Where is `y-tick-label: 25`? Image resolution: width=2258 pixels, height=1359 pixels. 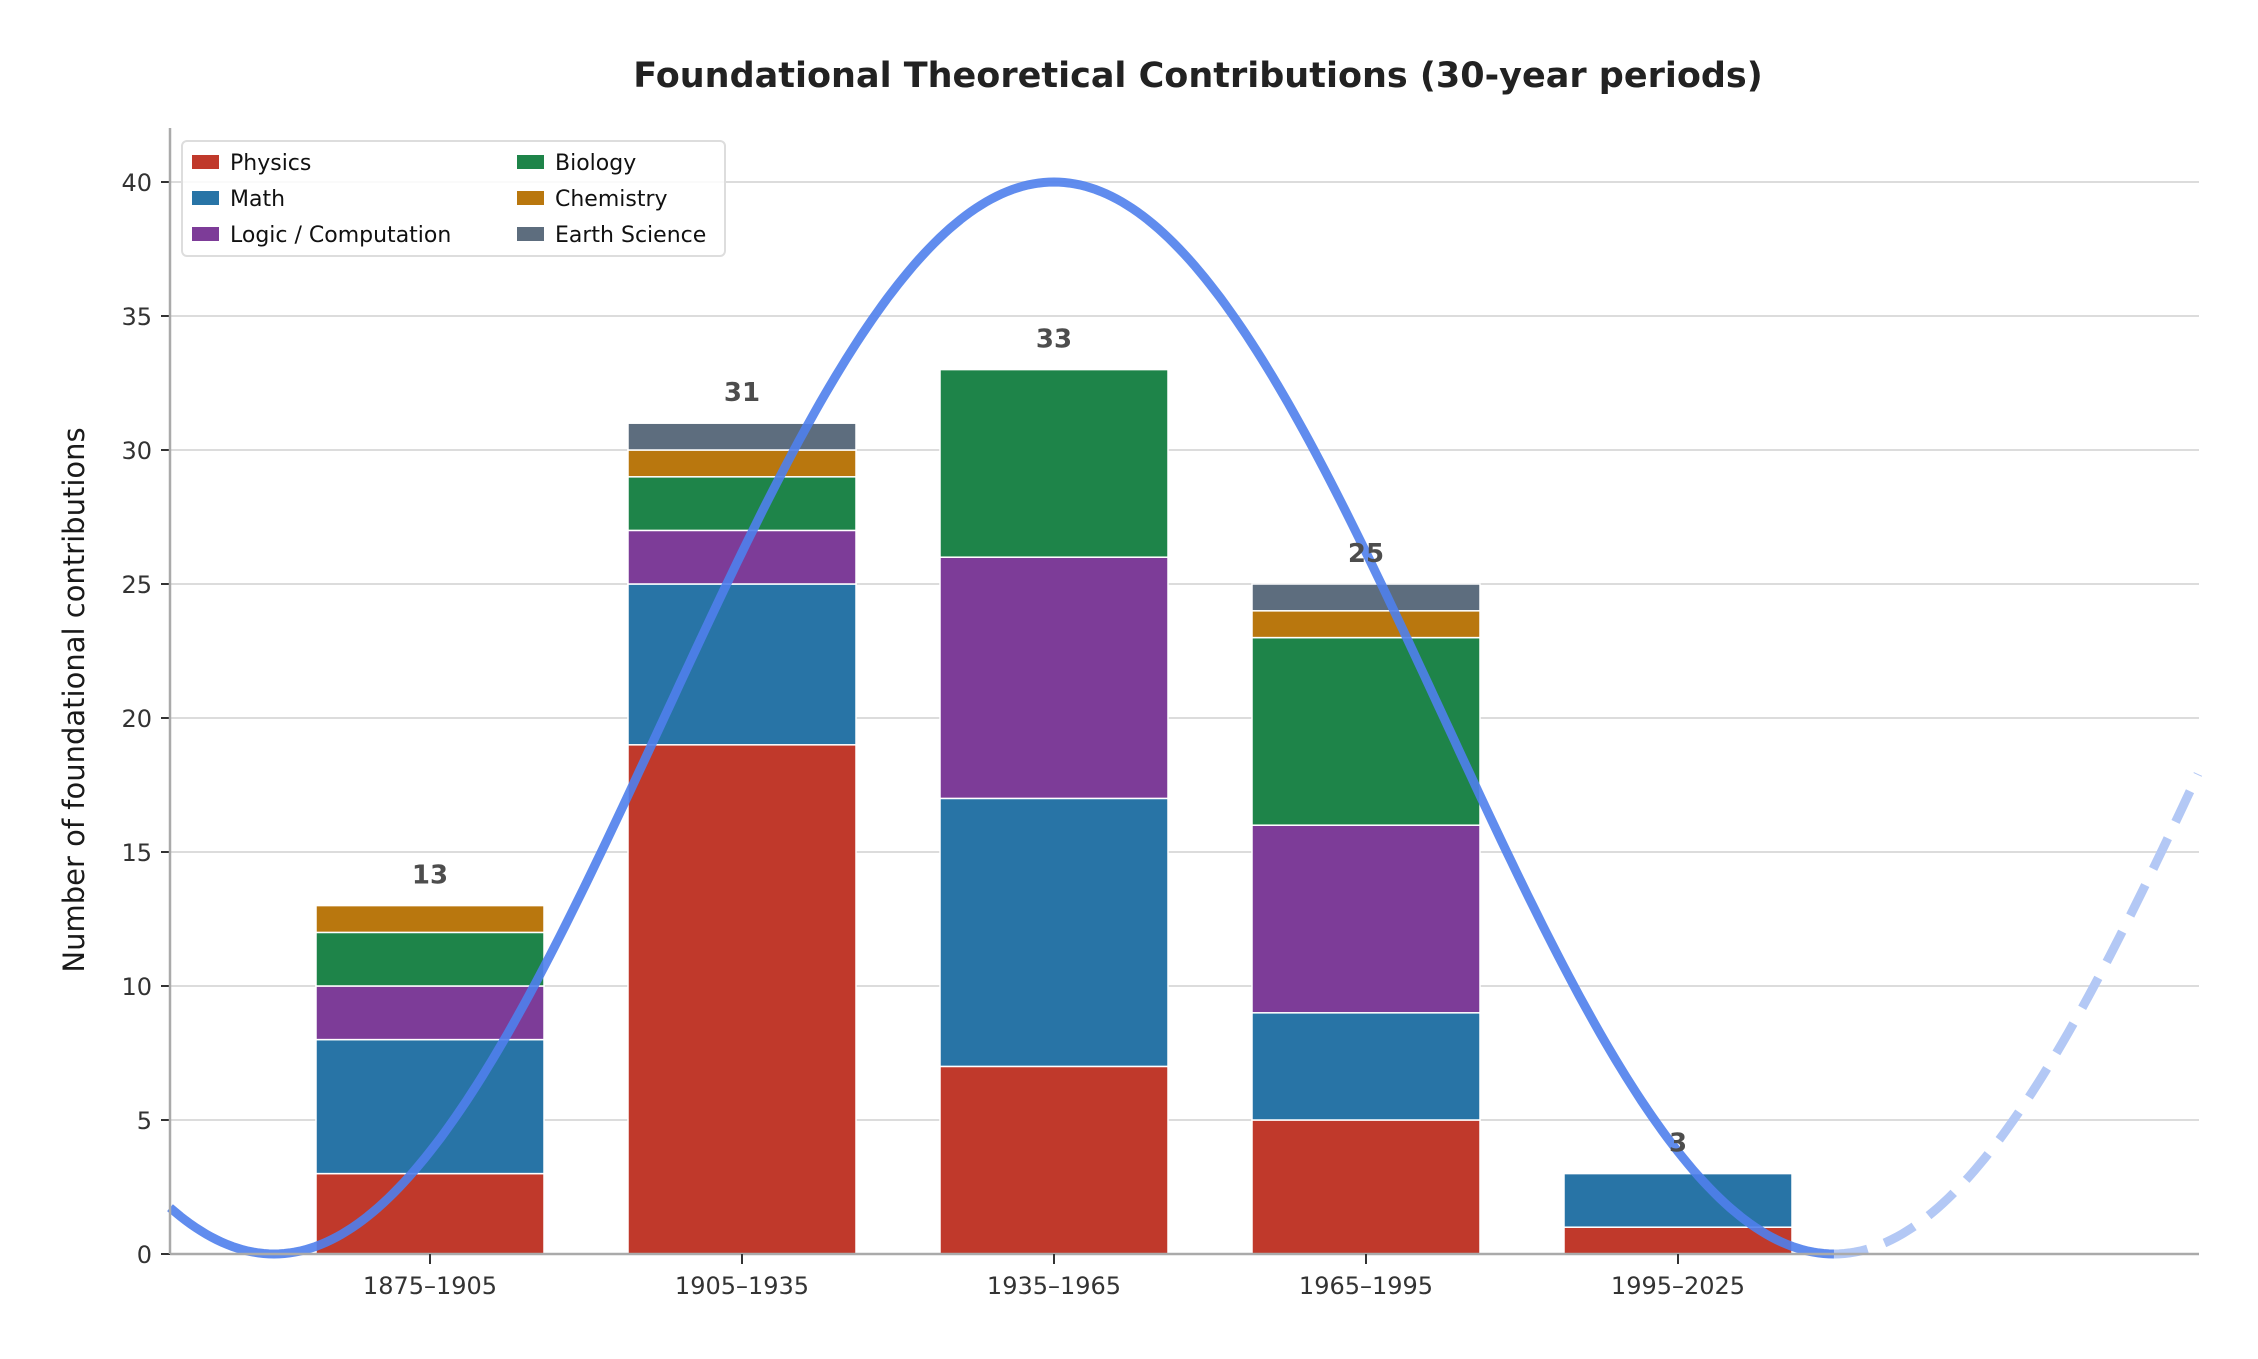 y-tick-label: 25 is located at coordinates (136, 585).